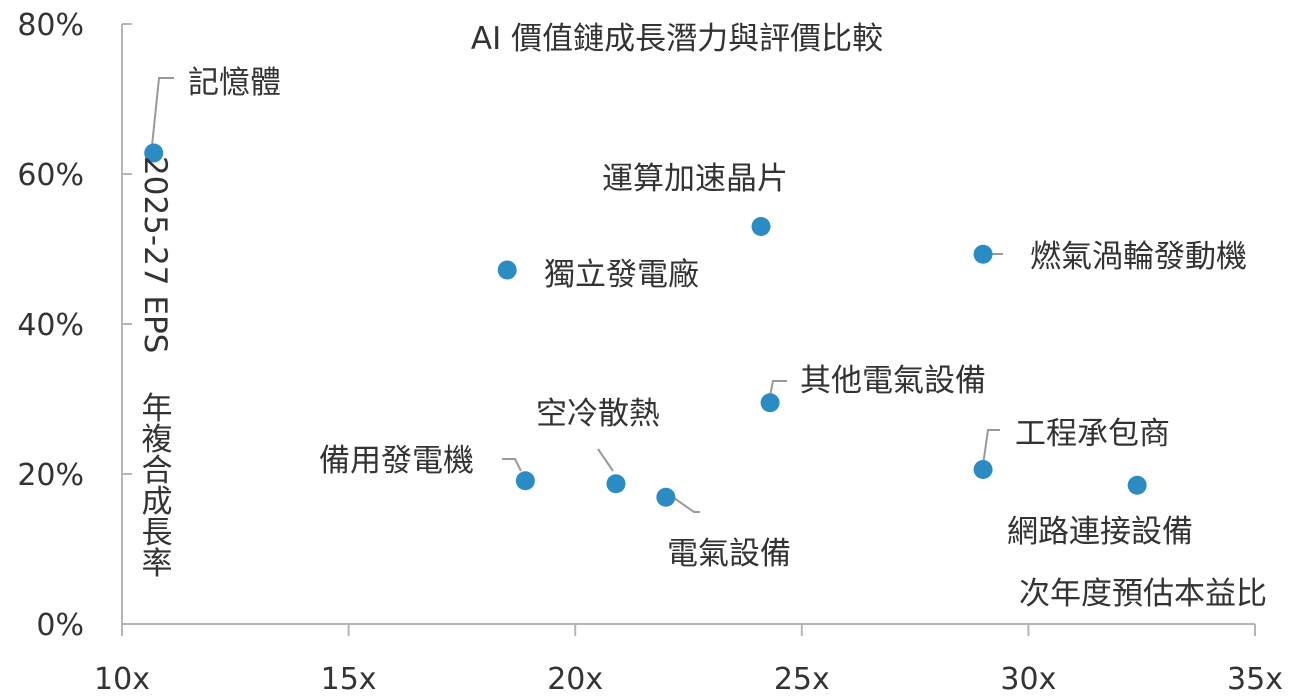  What do you see at coordinates (598, 414) in the screenshot?
I see `point-label: 空冷散熱` at bounding box center [598, 414].